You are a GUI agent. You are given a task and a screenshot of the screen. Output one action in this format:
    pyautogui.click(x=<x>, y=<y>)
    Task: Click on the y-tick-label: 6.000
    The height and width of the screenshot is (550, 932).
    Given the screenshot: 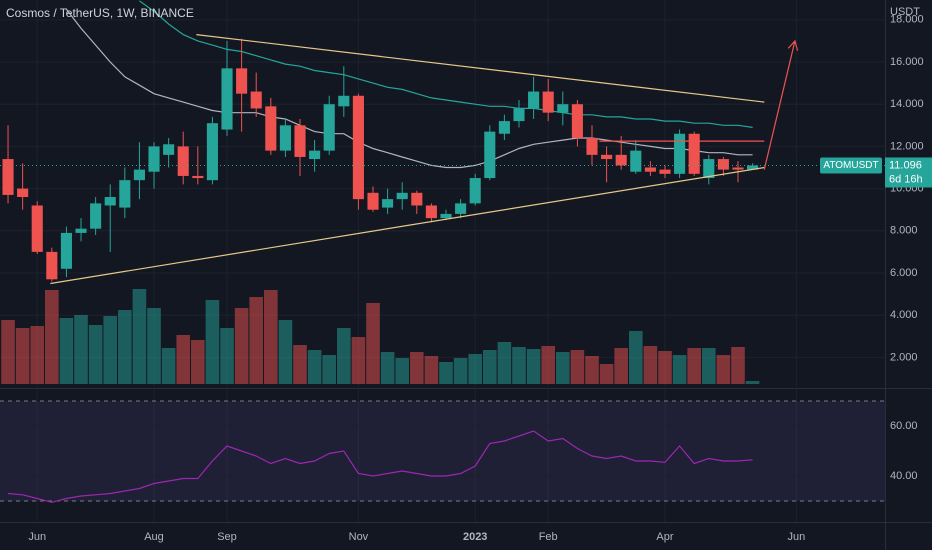 What is the action you would take?
    pyautogui.click(x=904, y=273)
    